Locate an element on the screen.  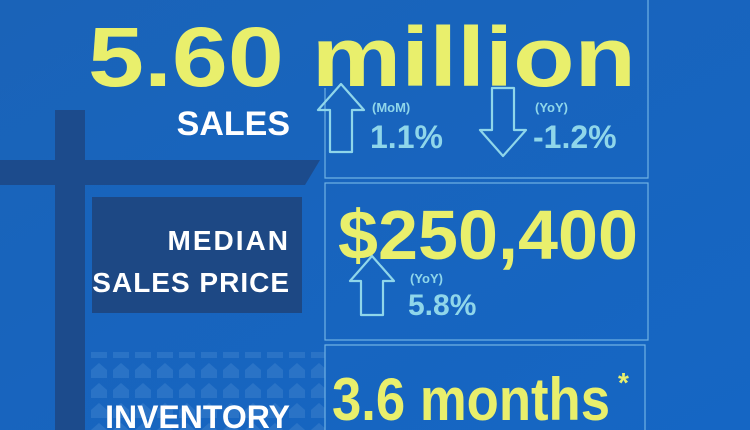
inventory-box is located at coordinates (485, 387).